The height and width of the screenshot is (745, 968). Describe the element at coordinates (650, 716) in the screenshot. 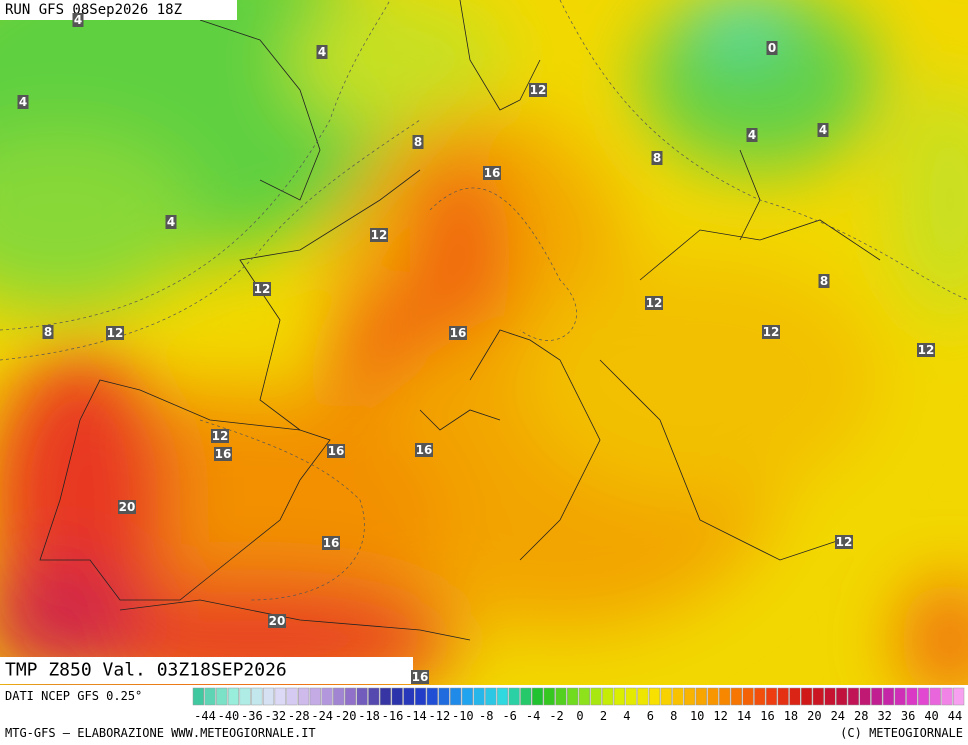

I see `colorbar-label: 6` at that location.